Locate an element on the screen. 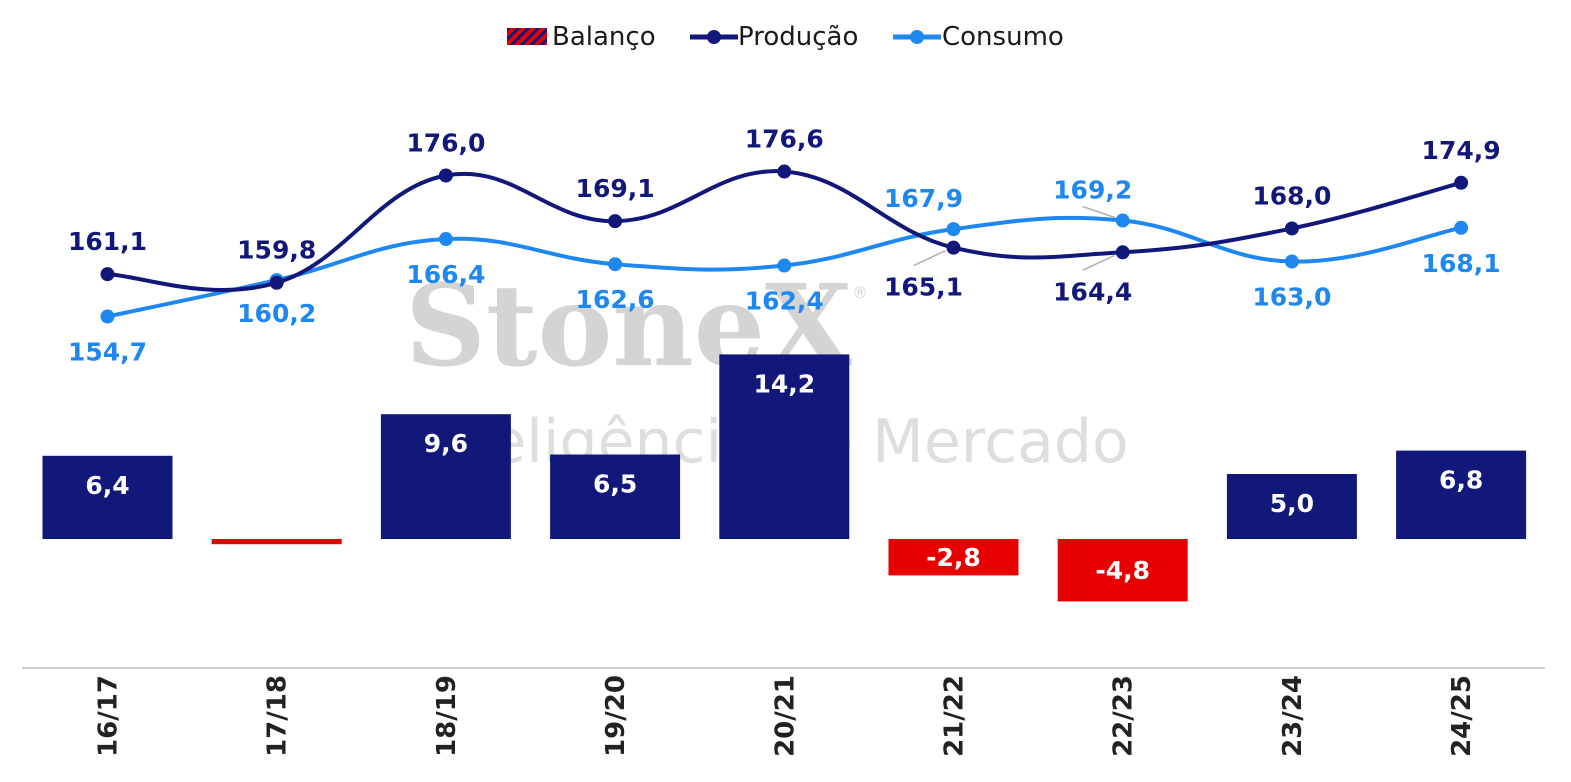 The width and height of the screenshot is (1571, 782). legend-item-consumo: Consumo is located at coordinates (978, 37).